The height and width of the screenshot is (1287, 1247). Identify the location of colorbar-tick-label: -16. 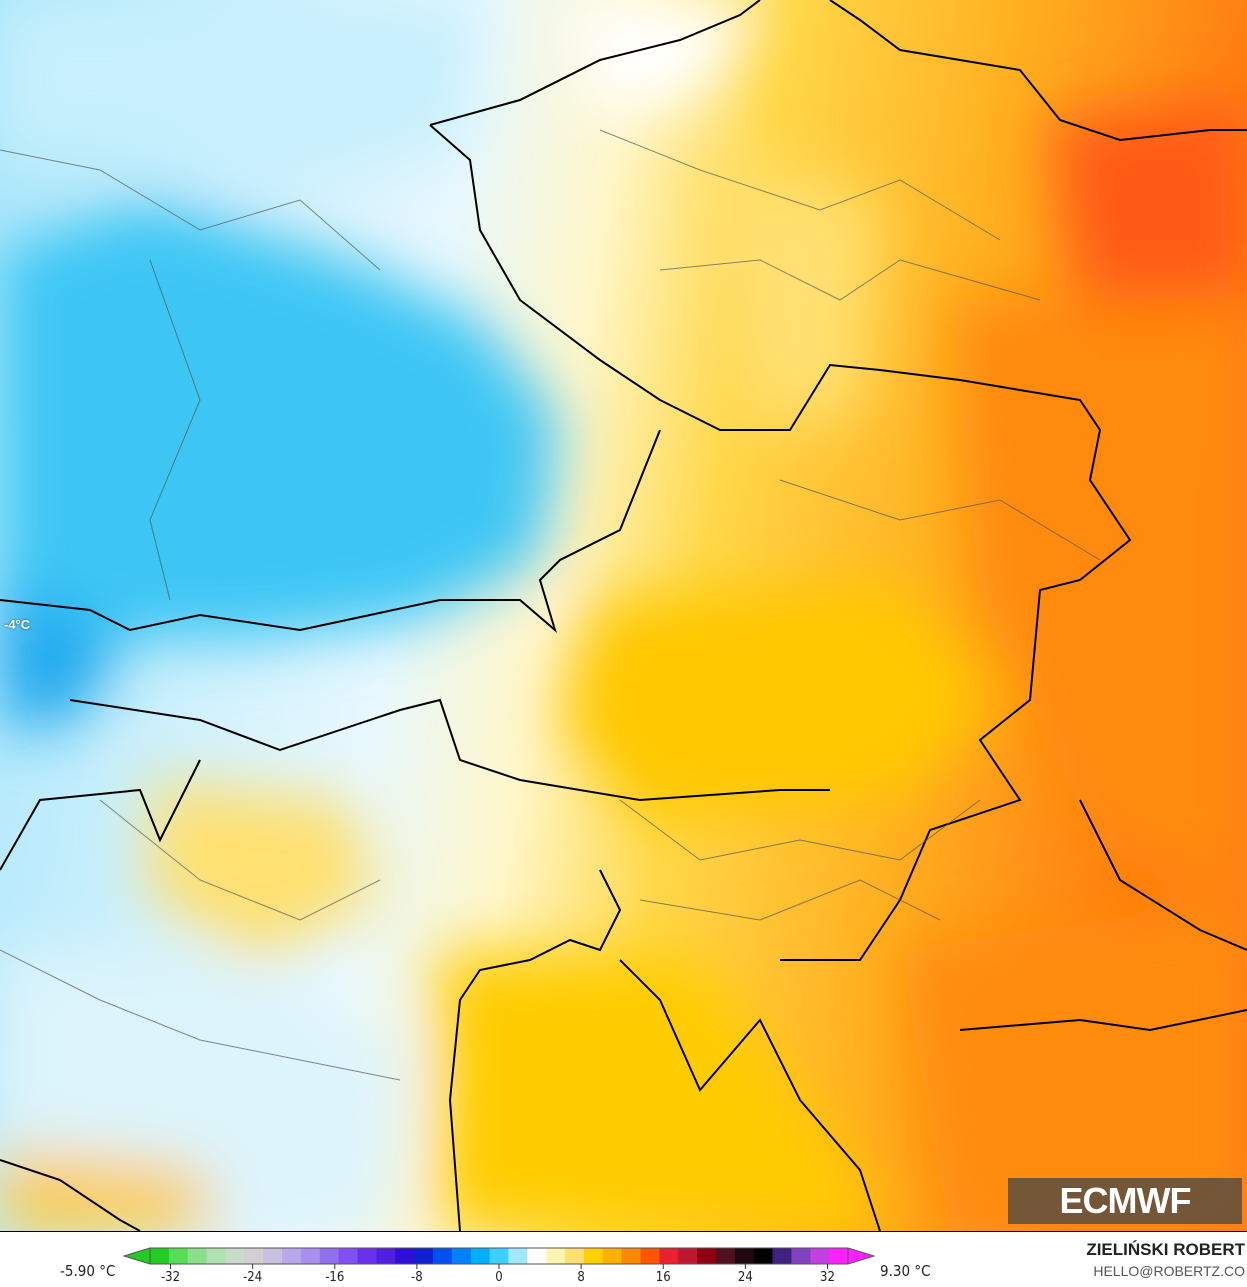
(335, 1277).